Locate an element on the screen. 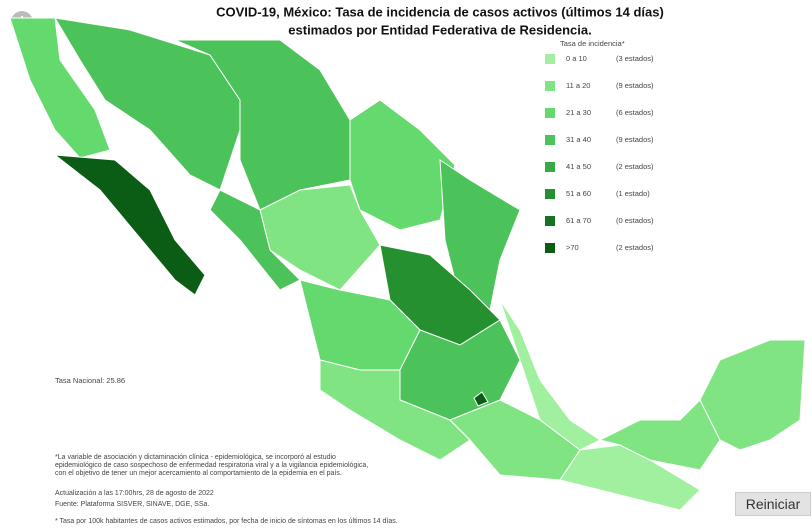 This screenshot has width=812, height=532. legend-range: 21 a 30 is located at coordinates (578, 112).